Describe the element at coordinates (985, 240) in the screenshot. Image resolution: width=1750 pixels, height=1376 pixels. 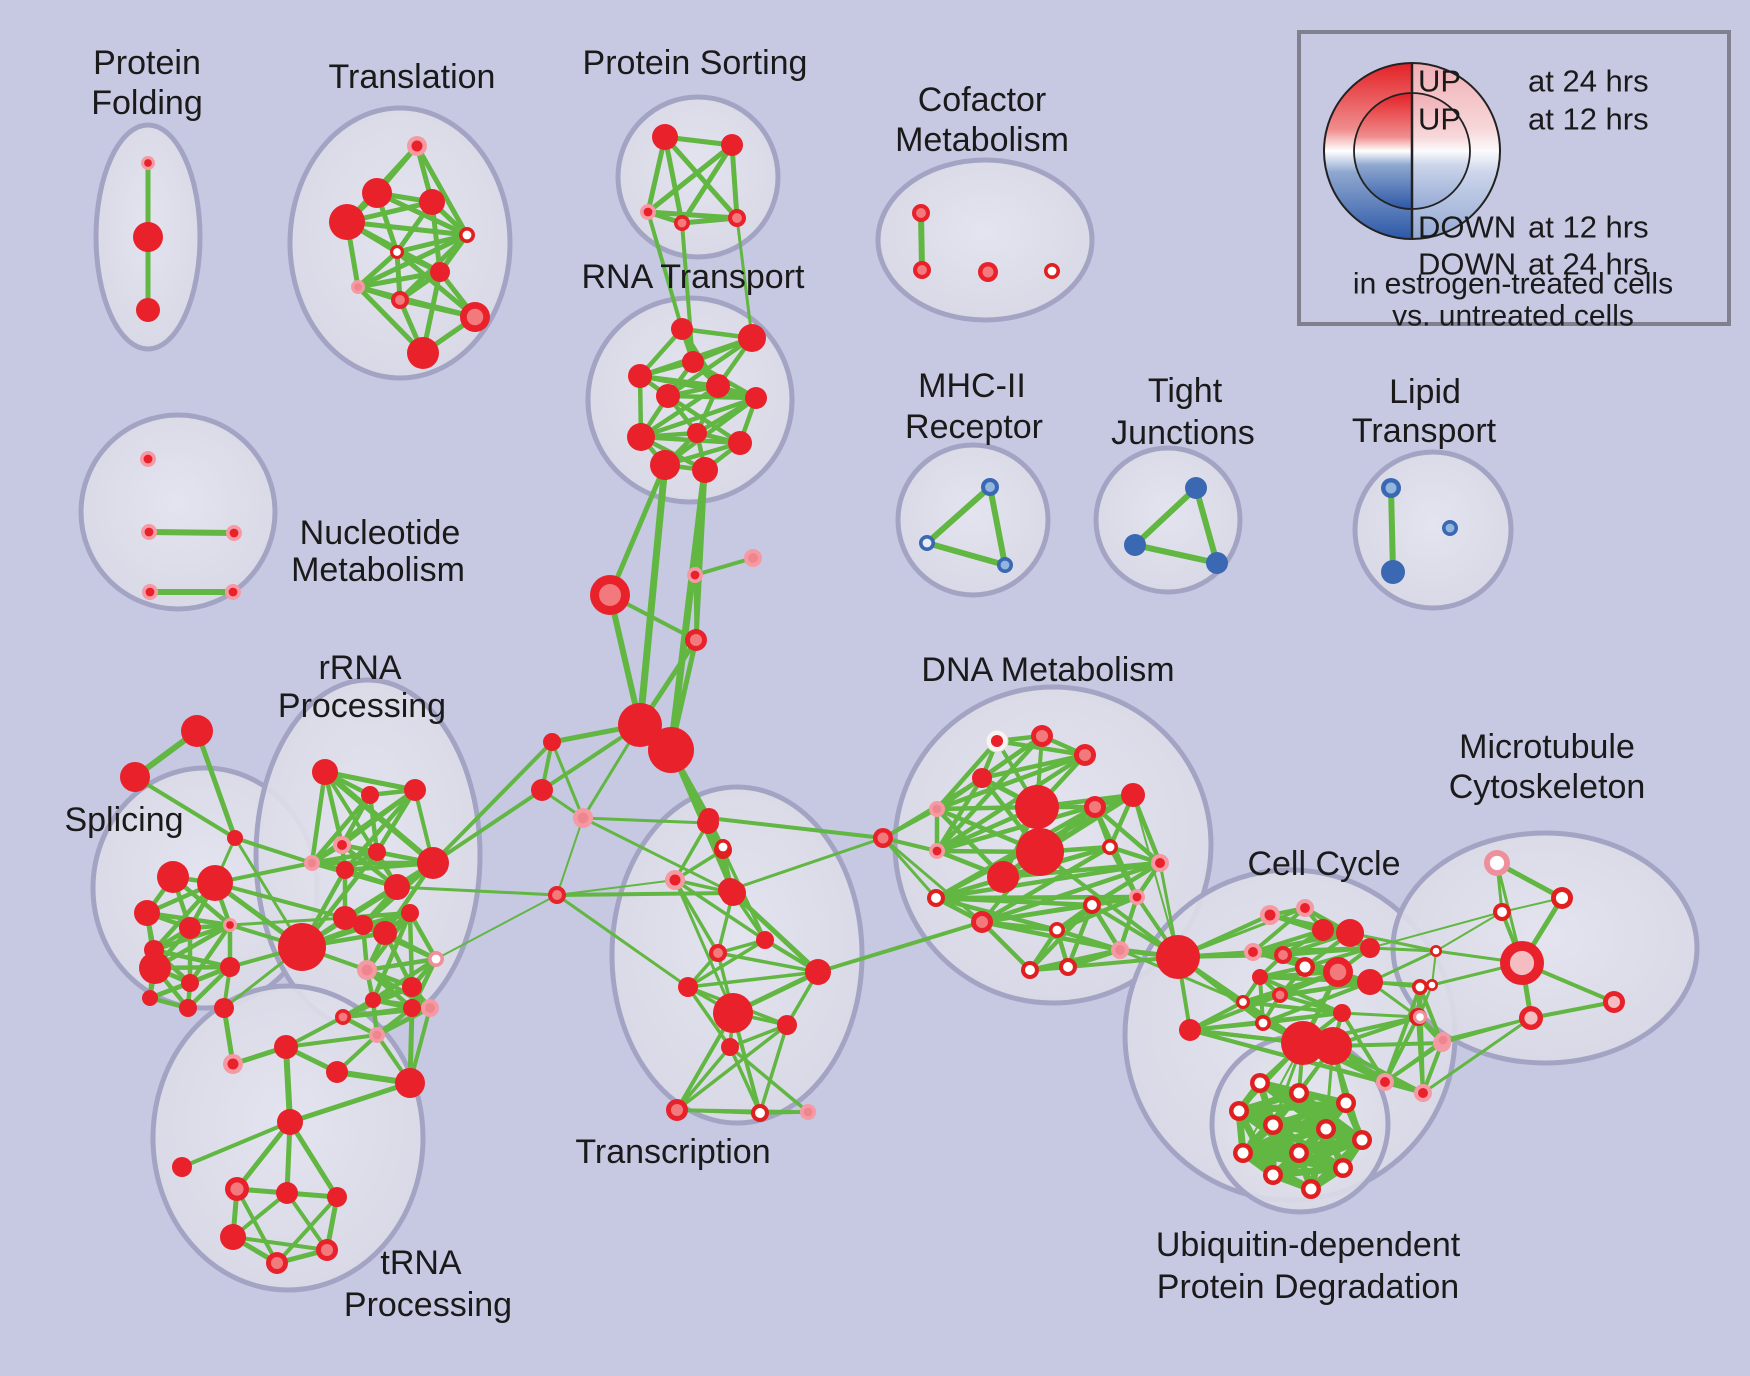
I see `cluster-bubble-cofactor-metabolism` at that location.